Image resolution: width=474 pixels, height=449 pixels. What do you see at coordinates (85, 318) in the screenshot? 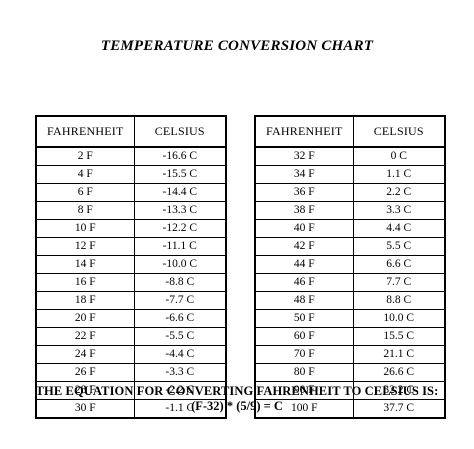
I see `fahrenheit-cell: 20 F` at bounding box center [85, 318].